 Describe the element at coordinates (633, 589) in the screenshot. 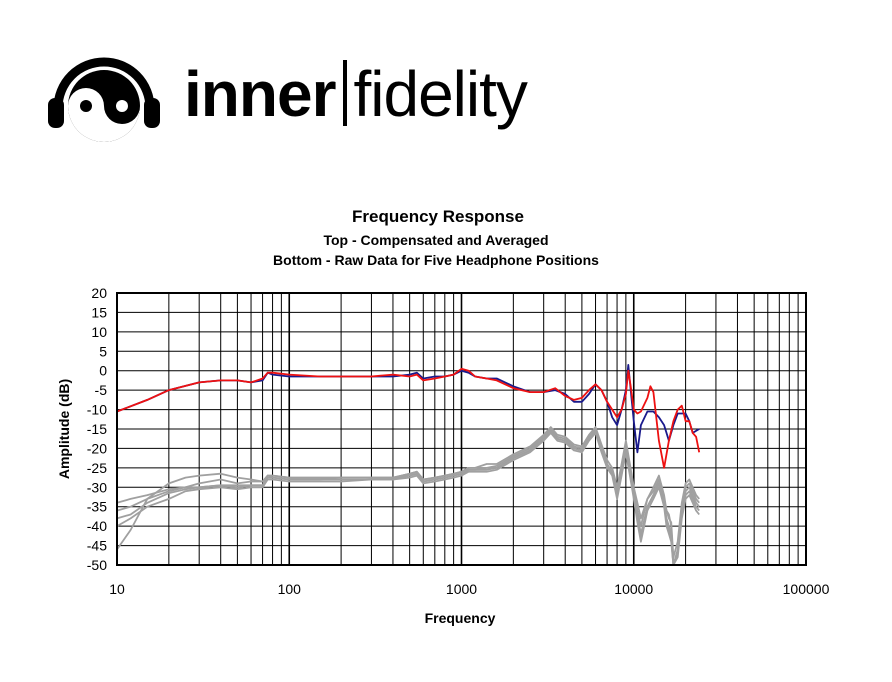

I see `x-tick-label: 10000` at that location.